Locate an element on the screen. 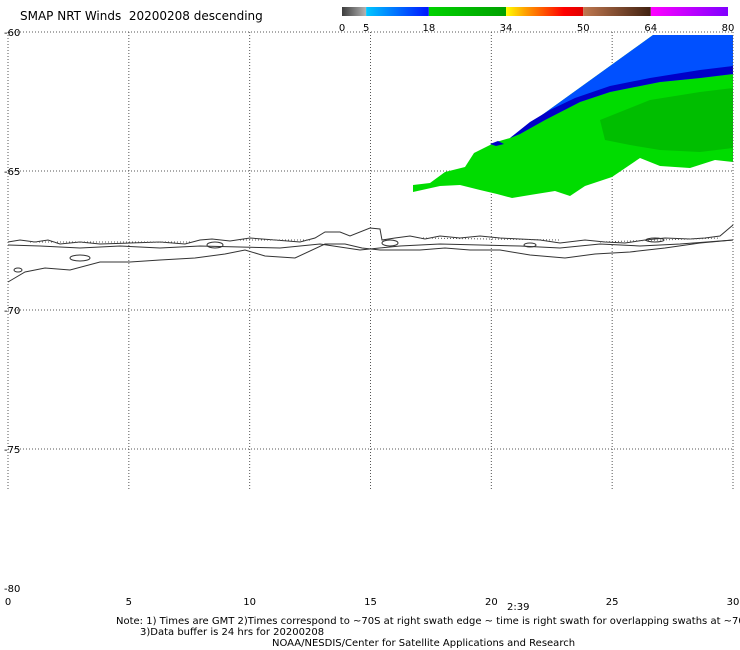 This screenshot has height=650, width=740. inland-coast is located at coordinates (370, 261).